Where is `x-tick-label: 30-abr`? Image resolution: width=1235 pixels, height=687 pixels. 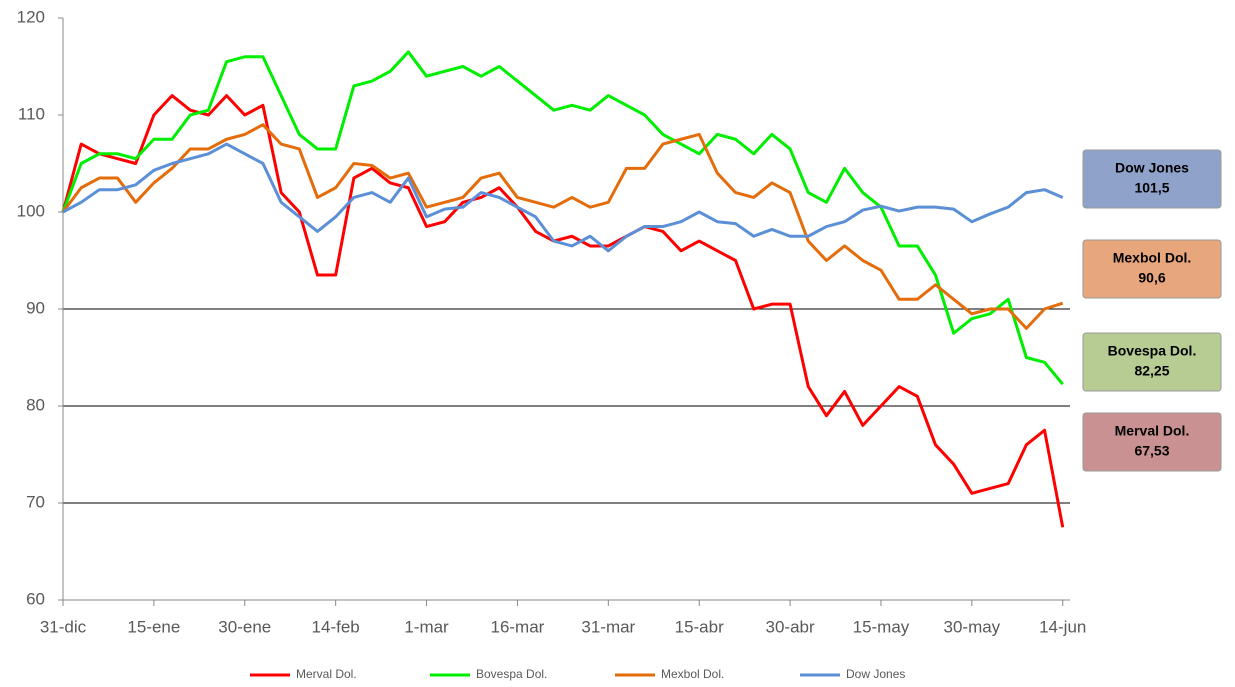
x-tick-label: 30-abr is located at coordinates (790, 626).